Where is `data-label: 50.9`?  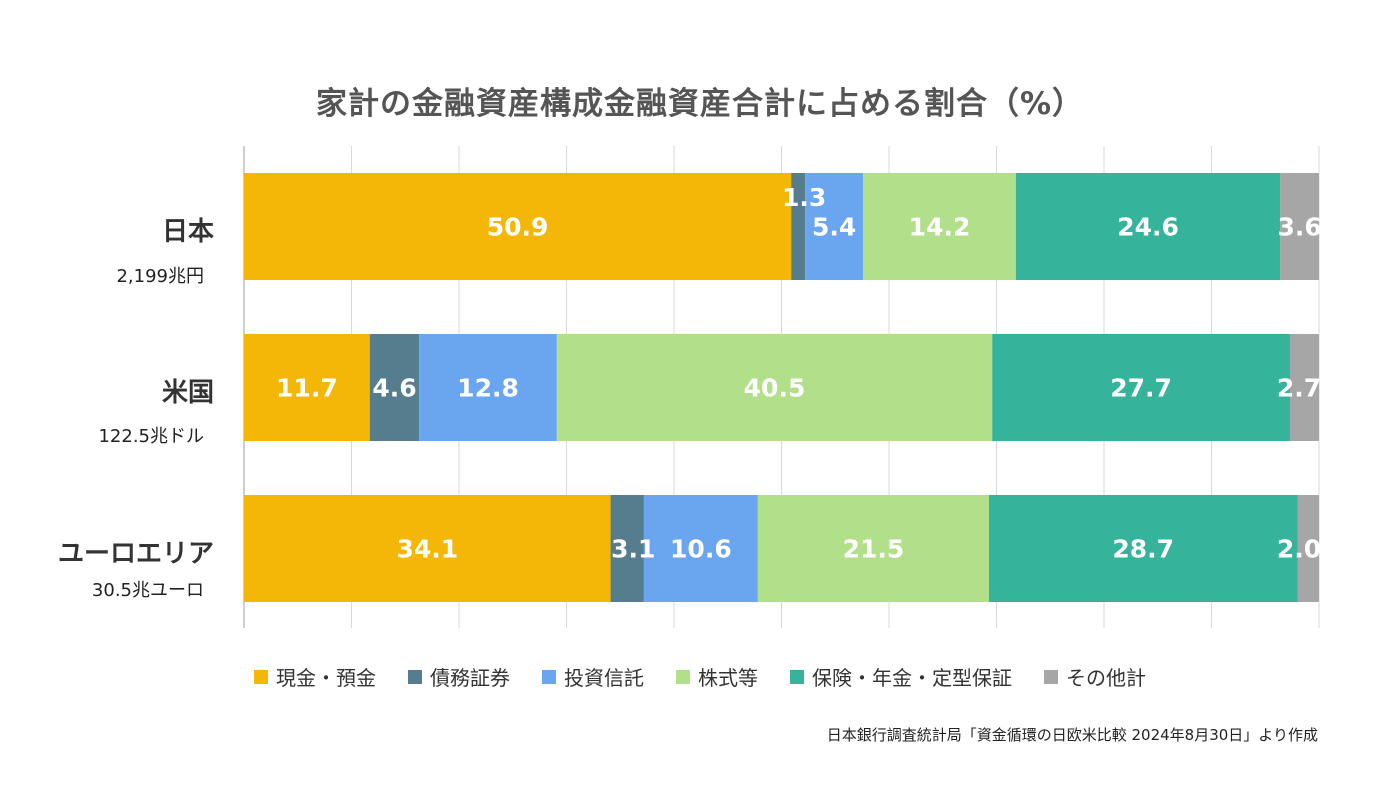
data-label: 50.9 is located at coordinates (518, 227).